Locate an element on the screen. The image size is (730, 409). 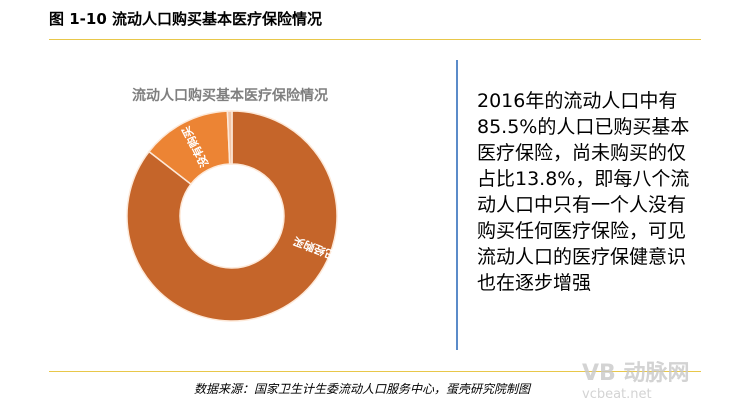
watermark: VB 动脉网 vcbeat.net is located at coordinates (636, 381).